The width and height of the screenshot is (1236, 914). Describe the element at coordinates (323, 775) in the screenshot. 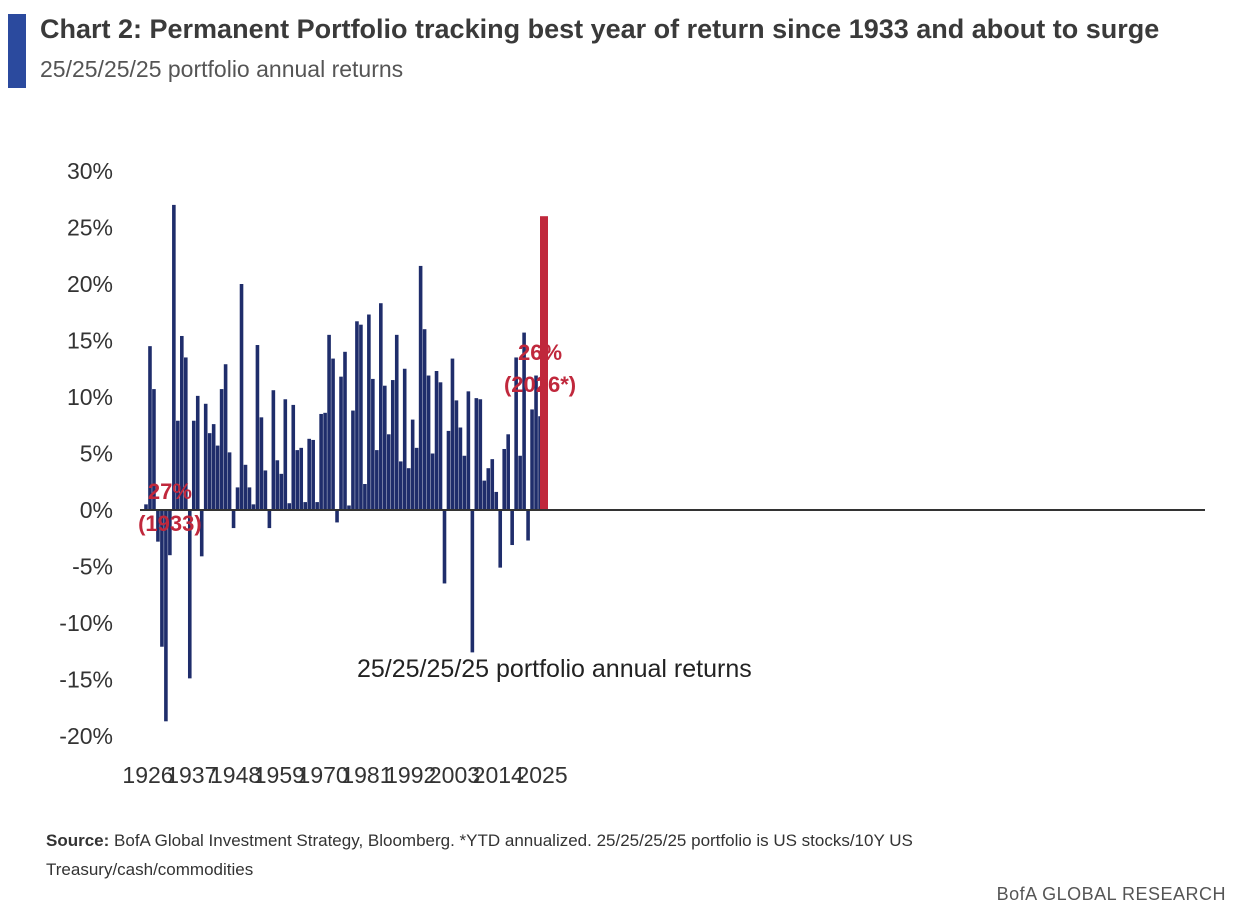

I see `x-tick-label: 1970` at that location.